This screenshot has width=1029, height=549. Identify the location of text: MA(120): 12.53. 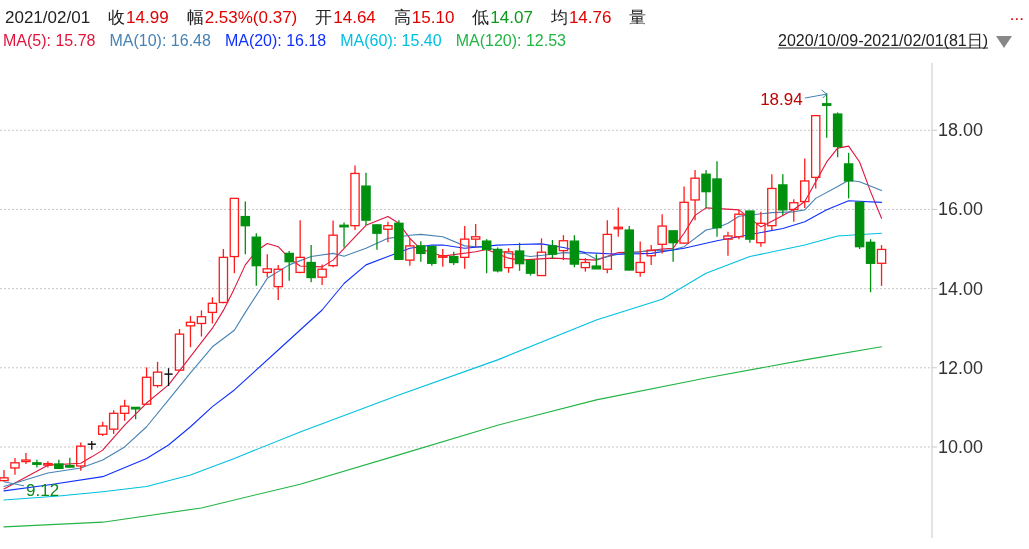
(511, 40).